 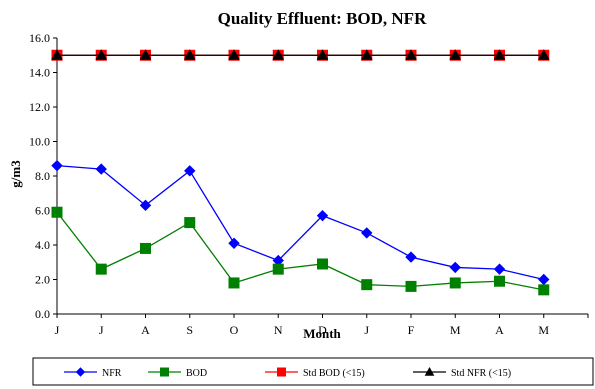 What do you see at coordinates (411, 330) in the screenshot?
I see `x-tick-label: F` at bounding box center [411, 330].